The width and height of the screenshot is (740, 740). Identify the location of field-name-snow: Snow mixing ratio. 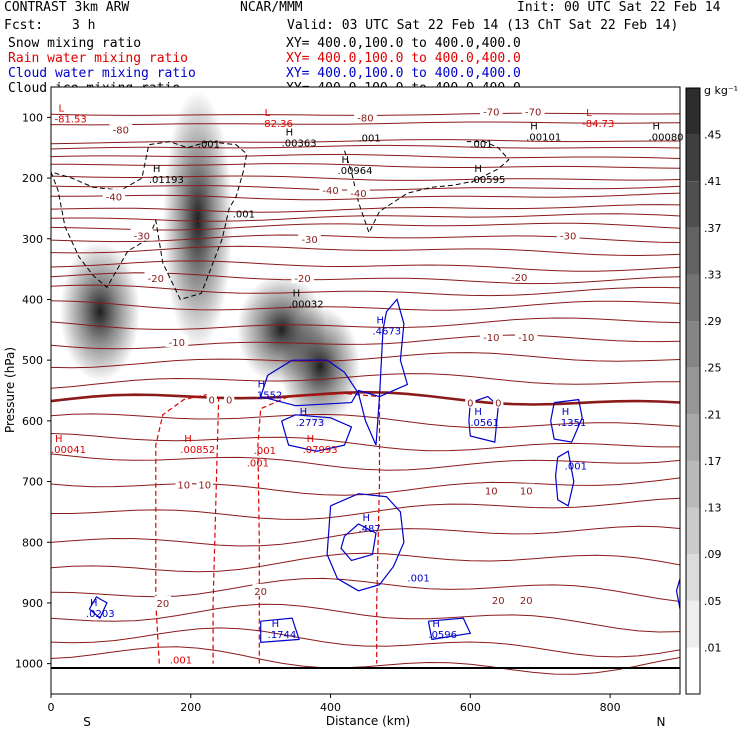
(75, 43).